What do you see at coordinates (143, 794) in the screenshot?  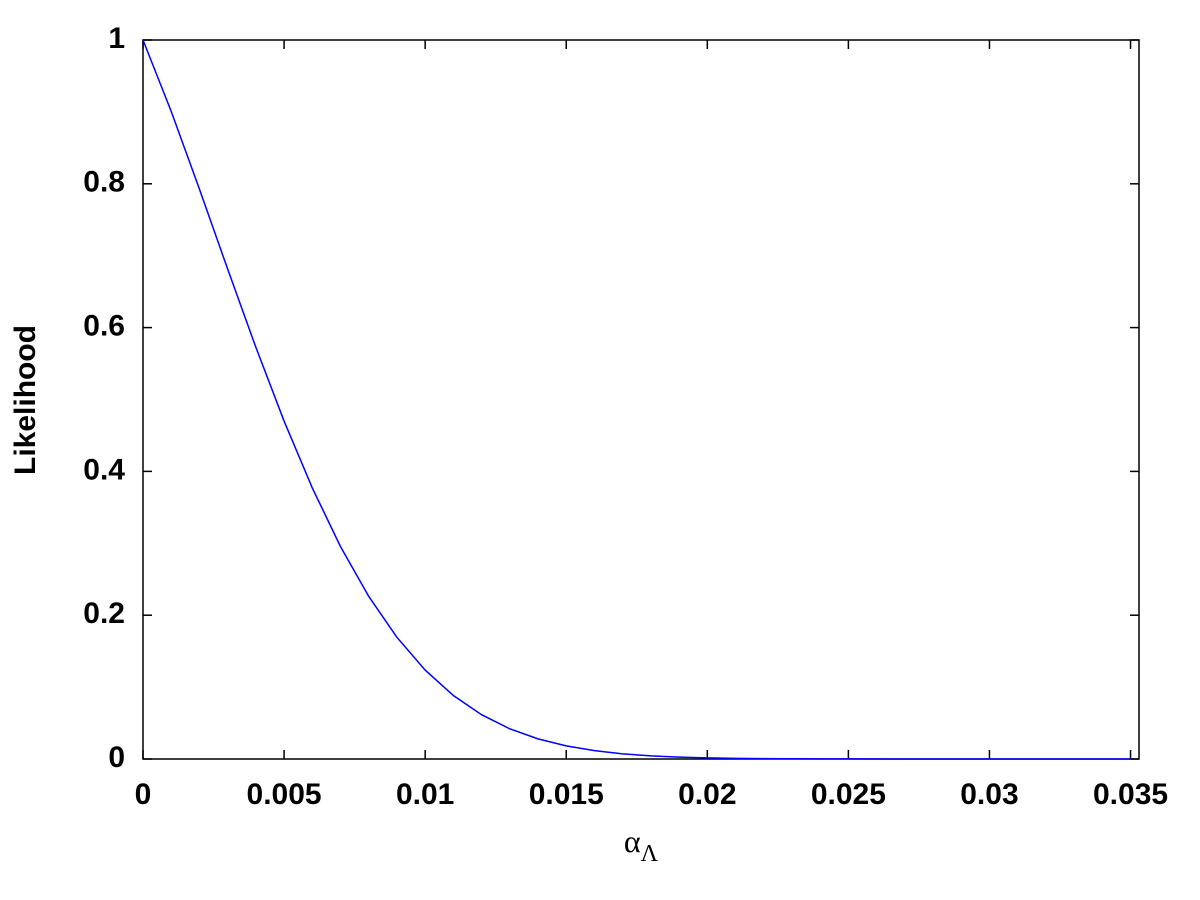 I see `x-tick-label: 0` at bounding box center [143, 794].